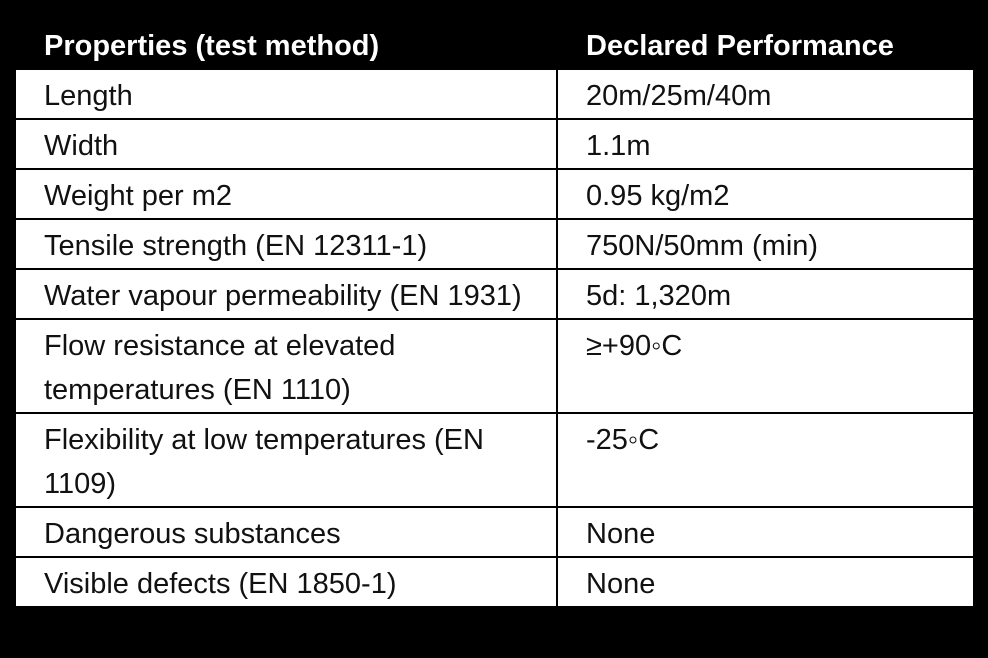  Describe the element at coordinates (765, 144) in the screenshot. I see `value-cell: 1.1m` at that location.